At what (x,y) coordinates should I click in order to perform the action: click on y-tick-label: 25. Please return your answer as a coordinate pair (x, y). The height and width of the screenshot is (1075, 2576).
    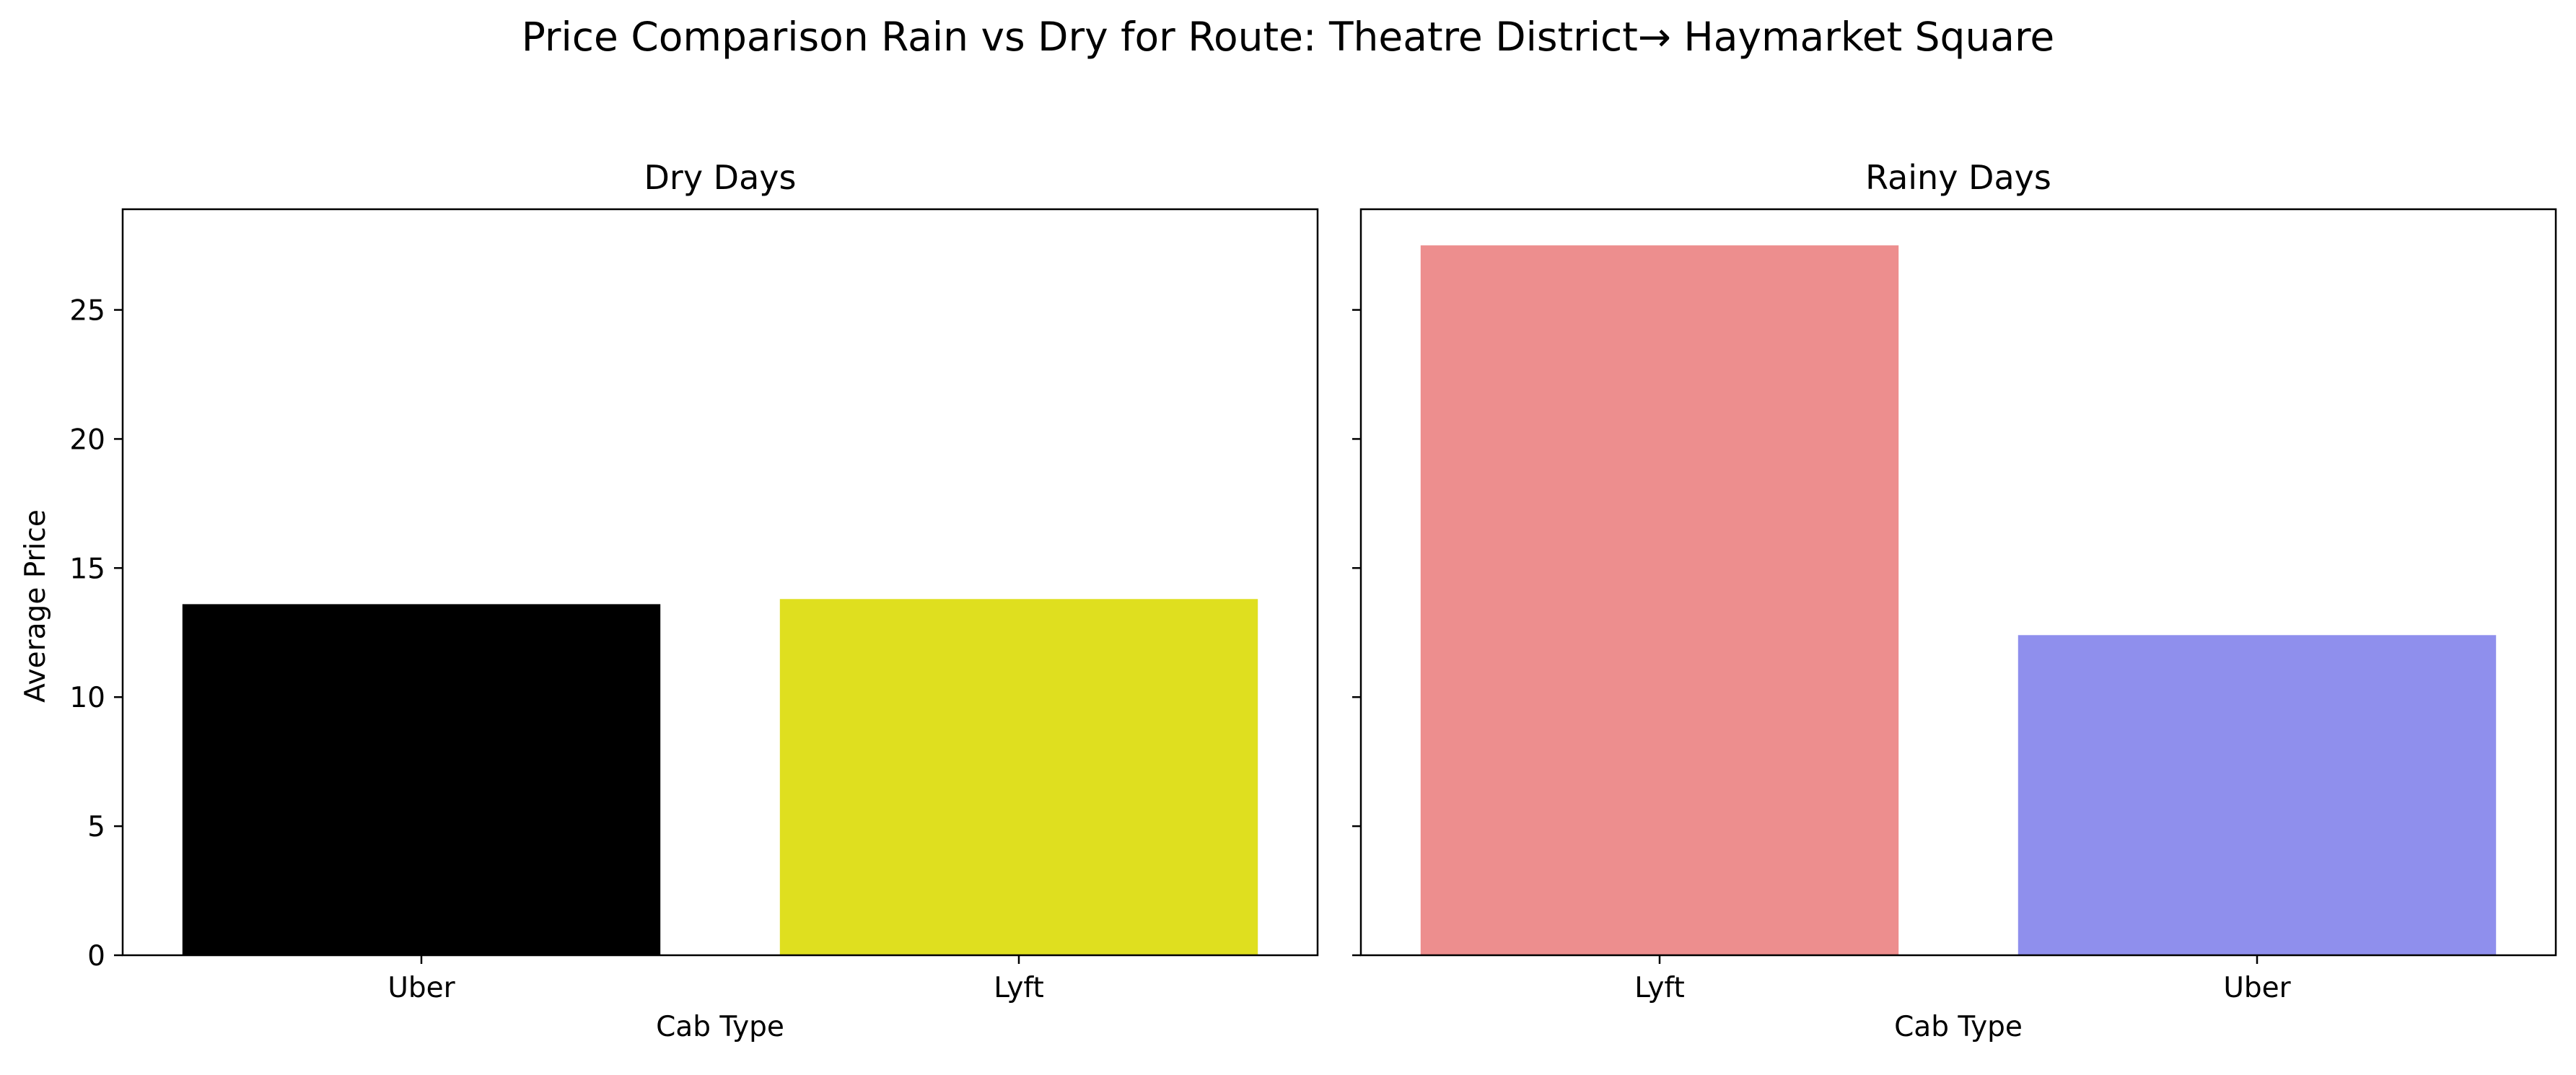
    Looking at the image, I should click on (87, 311).